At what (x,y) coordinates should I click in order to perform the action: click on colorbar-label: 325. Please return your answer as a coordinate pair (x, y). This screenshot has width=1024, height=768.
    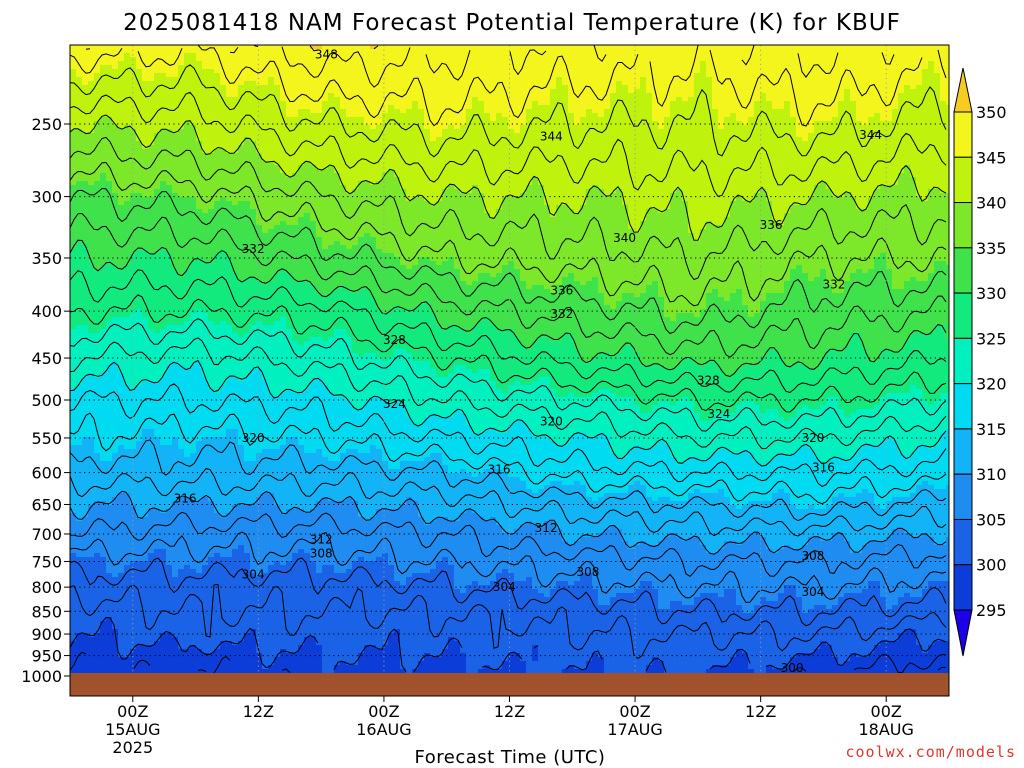
    Looking at the image, I should click on (991, 338).